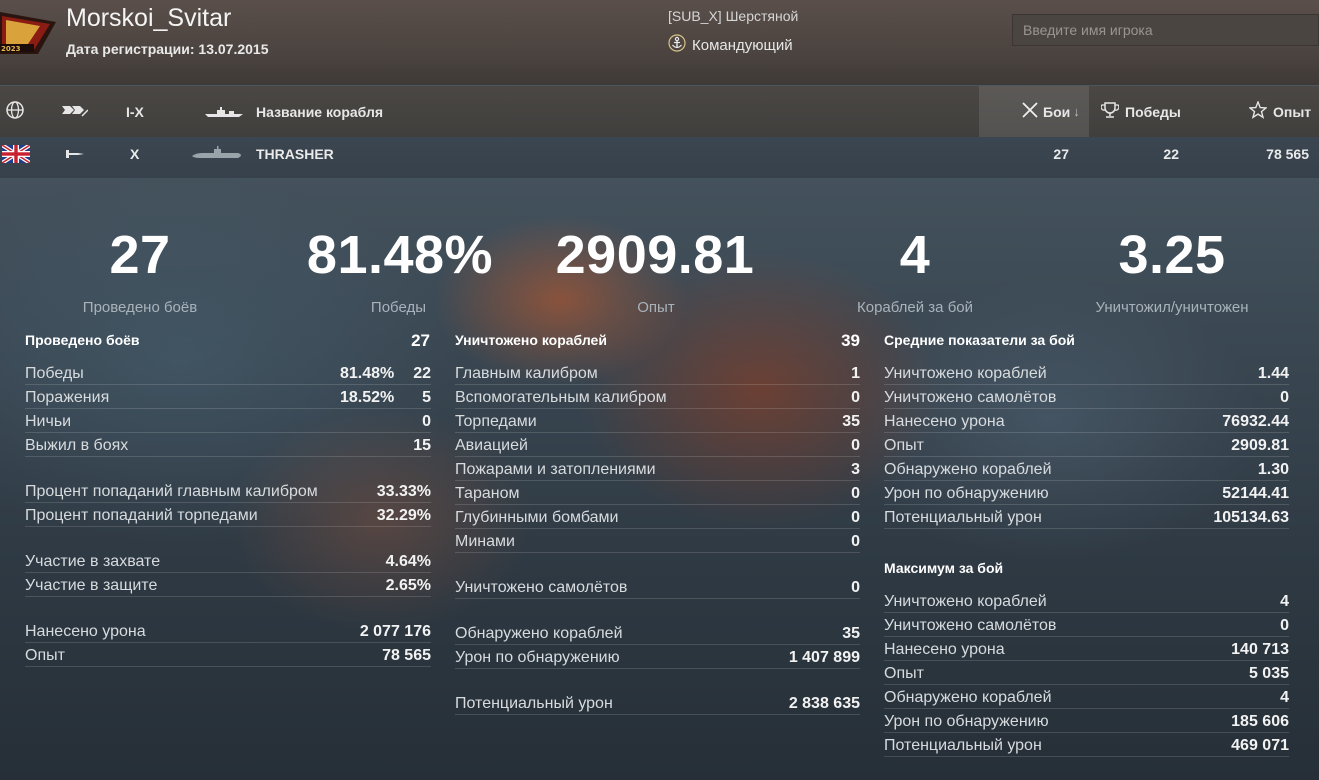 The height and width of the screenshot is (780, 1319). What do you see at coordinates (16, 154) in the screenshot?
I see `uk-flag-icon` at bounding box center [16, 154].